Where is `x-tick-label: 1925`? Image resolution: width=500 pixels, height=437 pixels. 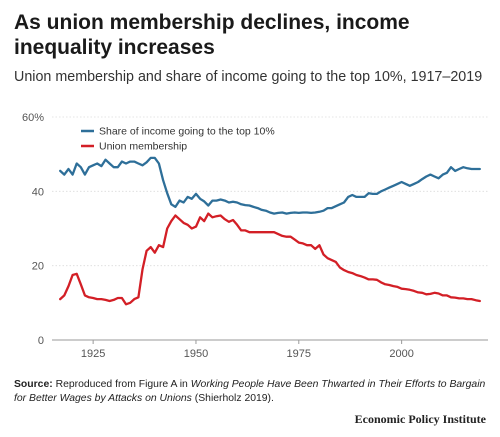
x-tick-label: 1925 is located at coordinates (93, 354).